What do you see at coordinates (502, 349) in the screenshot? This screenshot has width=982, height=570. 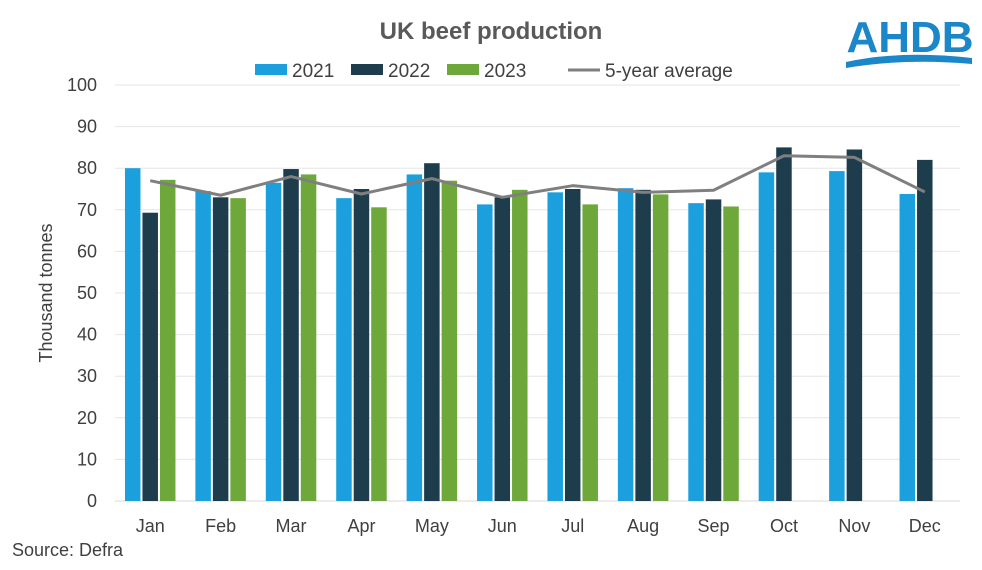 I see `bar-2022-Jun` at bounding box center [502, 349].